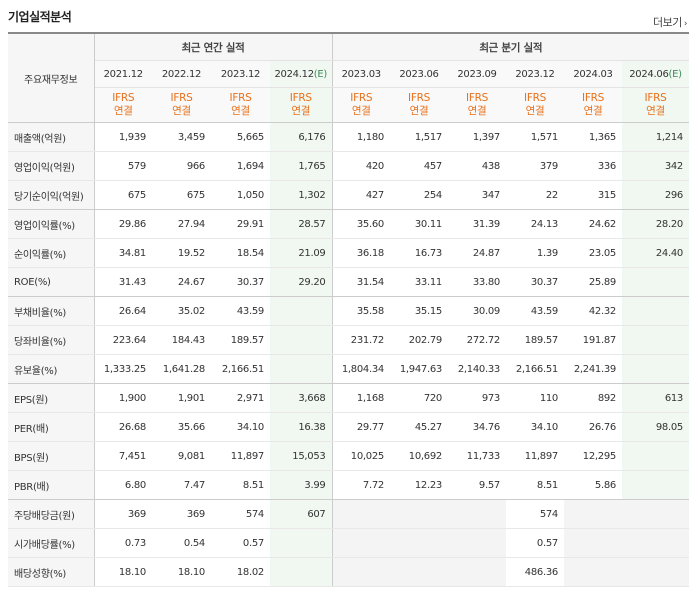  What do you see at coordinates (240, 456) in the screenshot?
I see `table-cell: 11,897` at bounding box center [240, 456].